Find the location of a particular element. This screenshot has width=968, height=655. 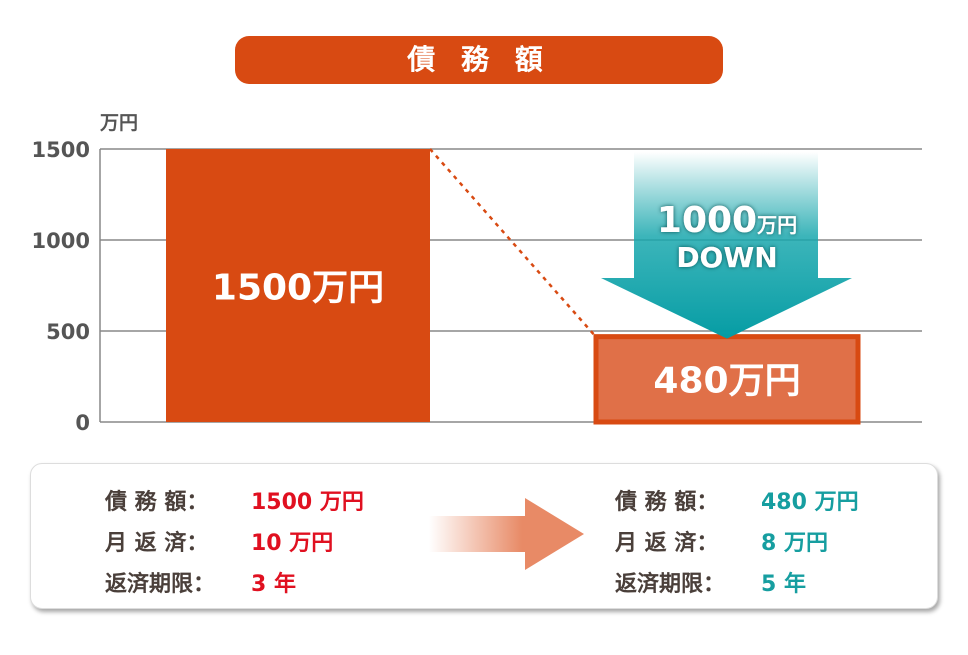

summary-row: 月 返 済： 10 万円 is located at coordinates (234, 543).